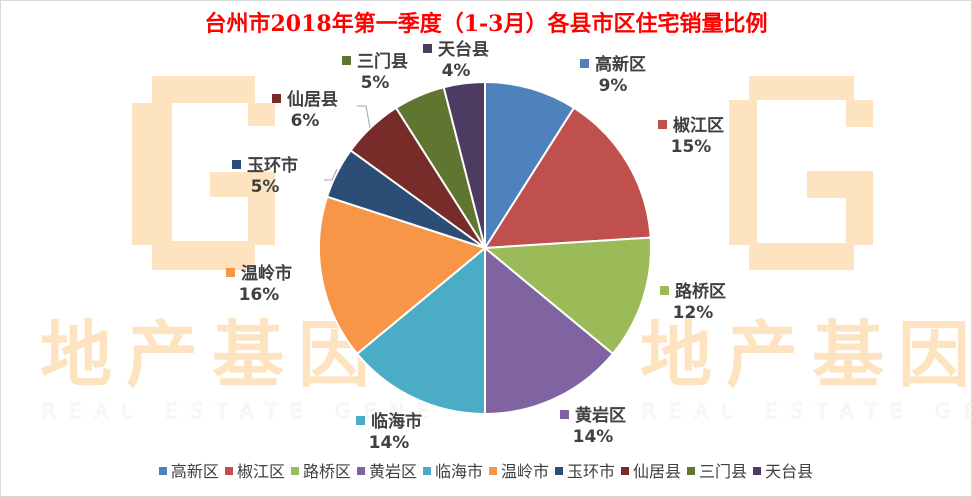  What do you see at coordinates (613, 86) in the screenshot?
I see `data-label-percent: 9%` at bounding box center [613, 86].